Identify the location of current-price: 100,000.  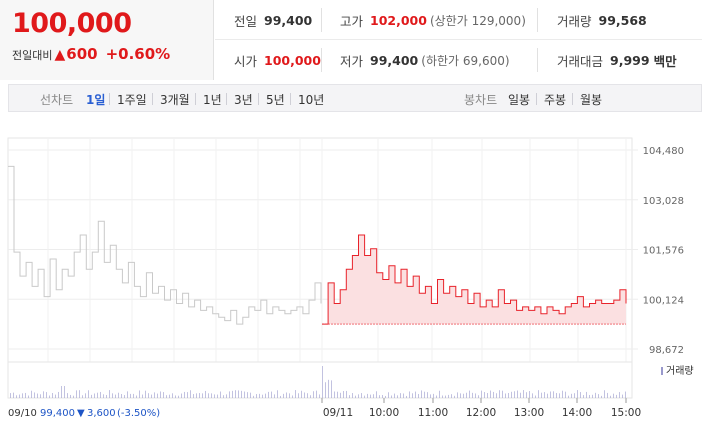
(72, 23).